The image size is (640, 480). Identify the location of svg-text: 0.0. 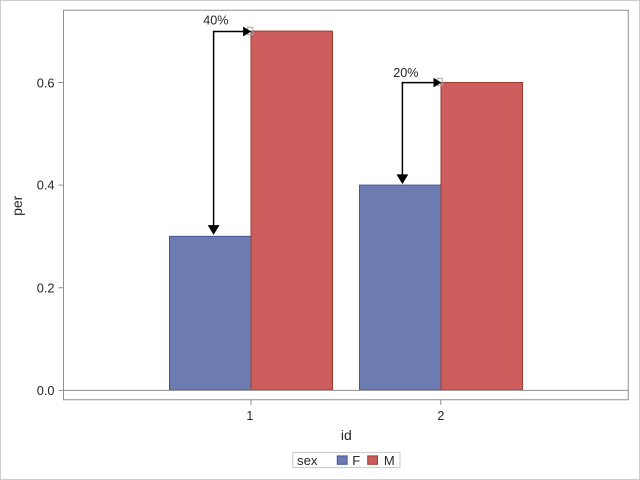
(46, 390).